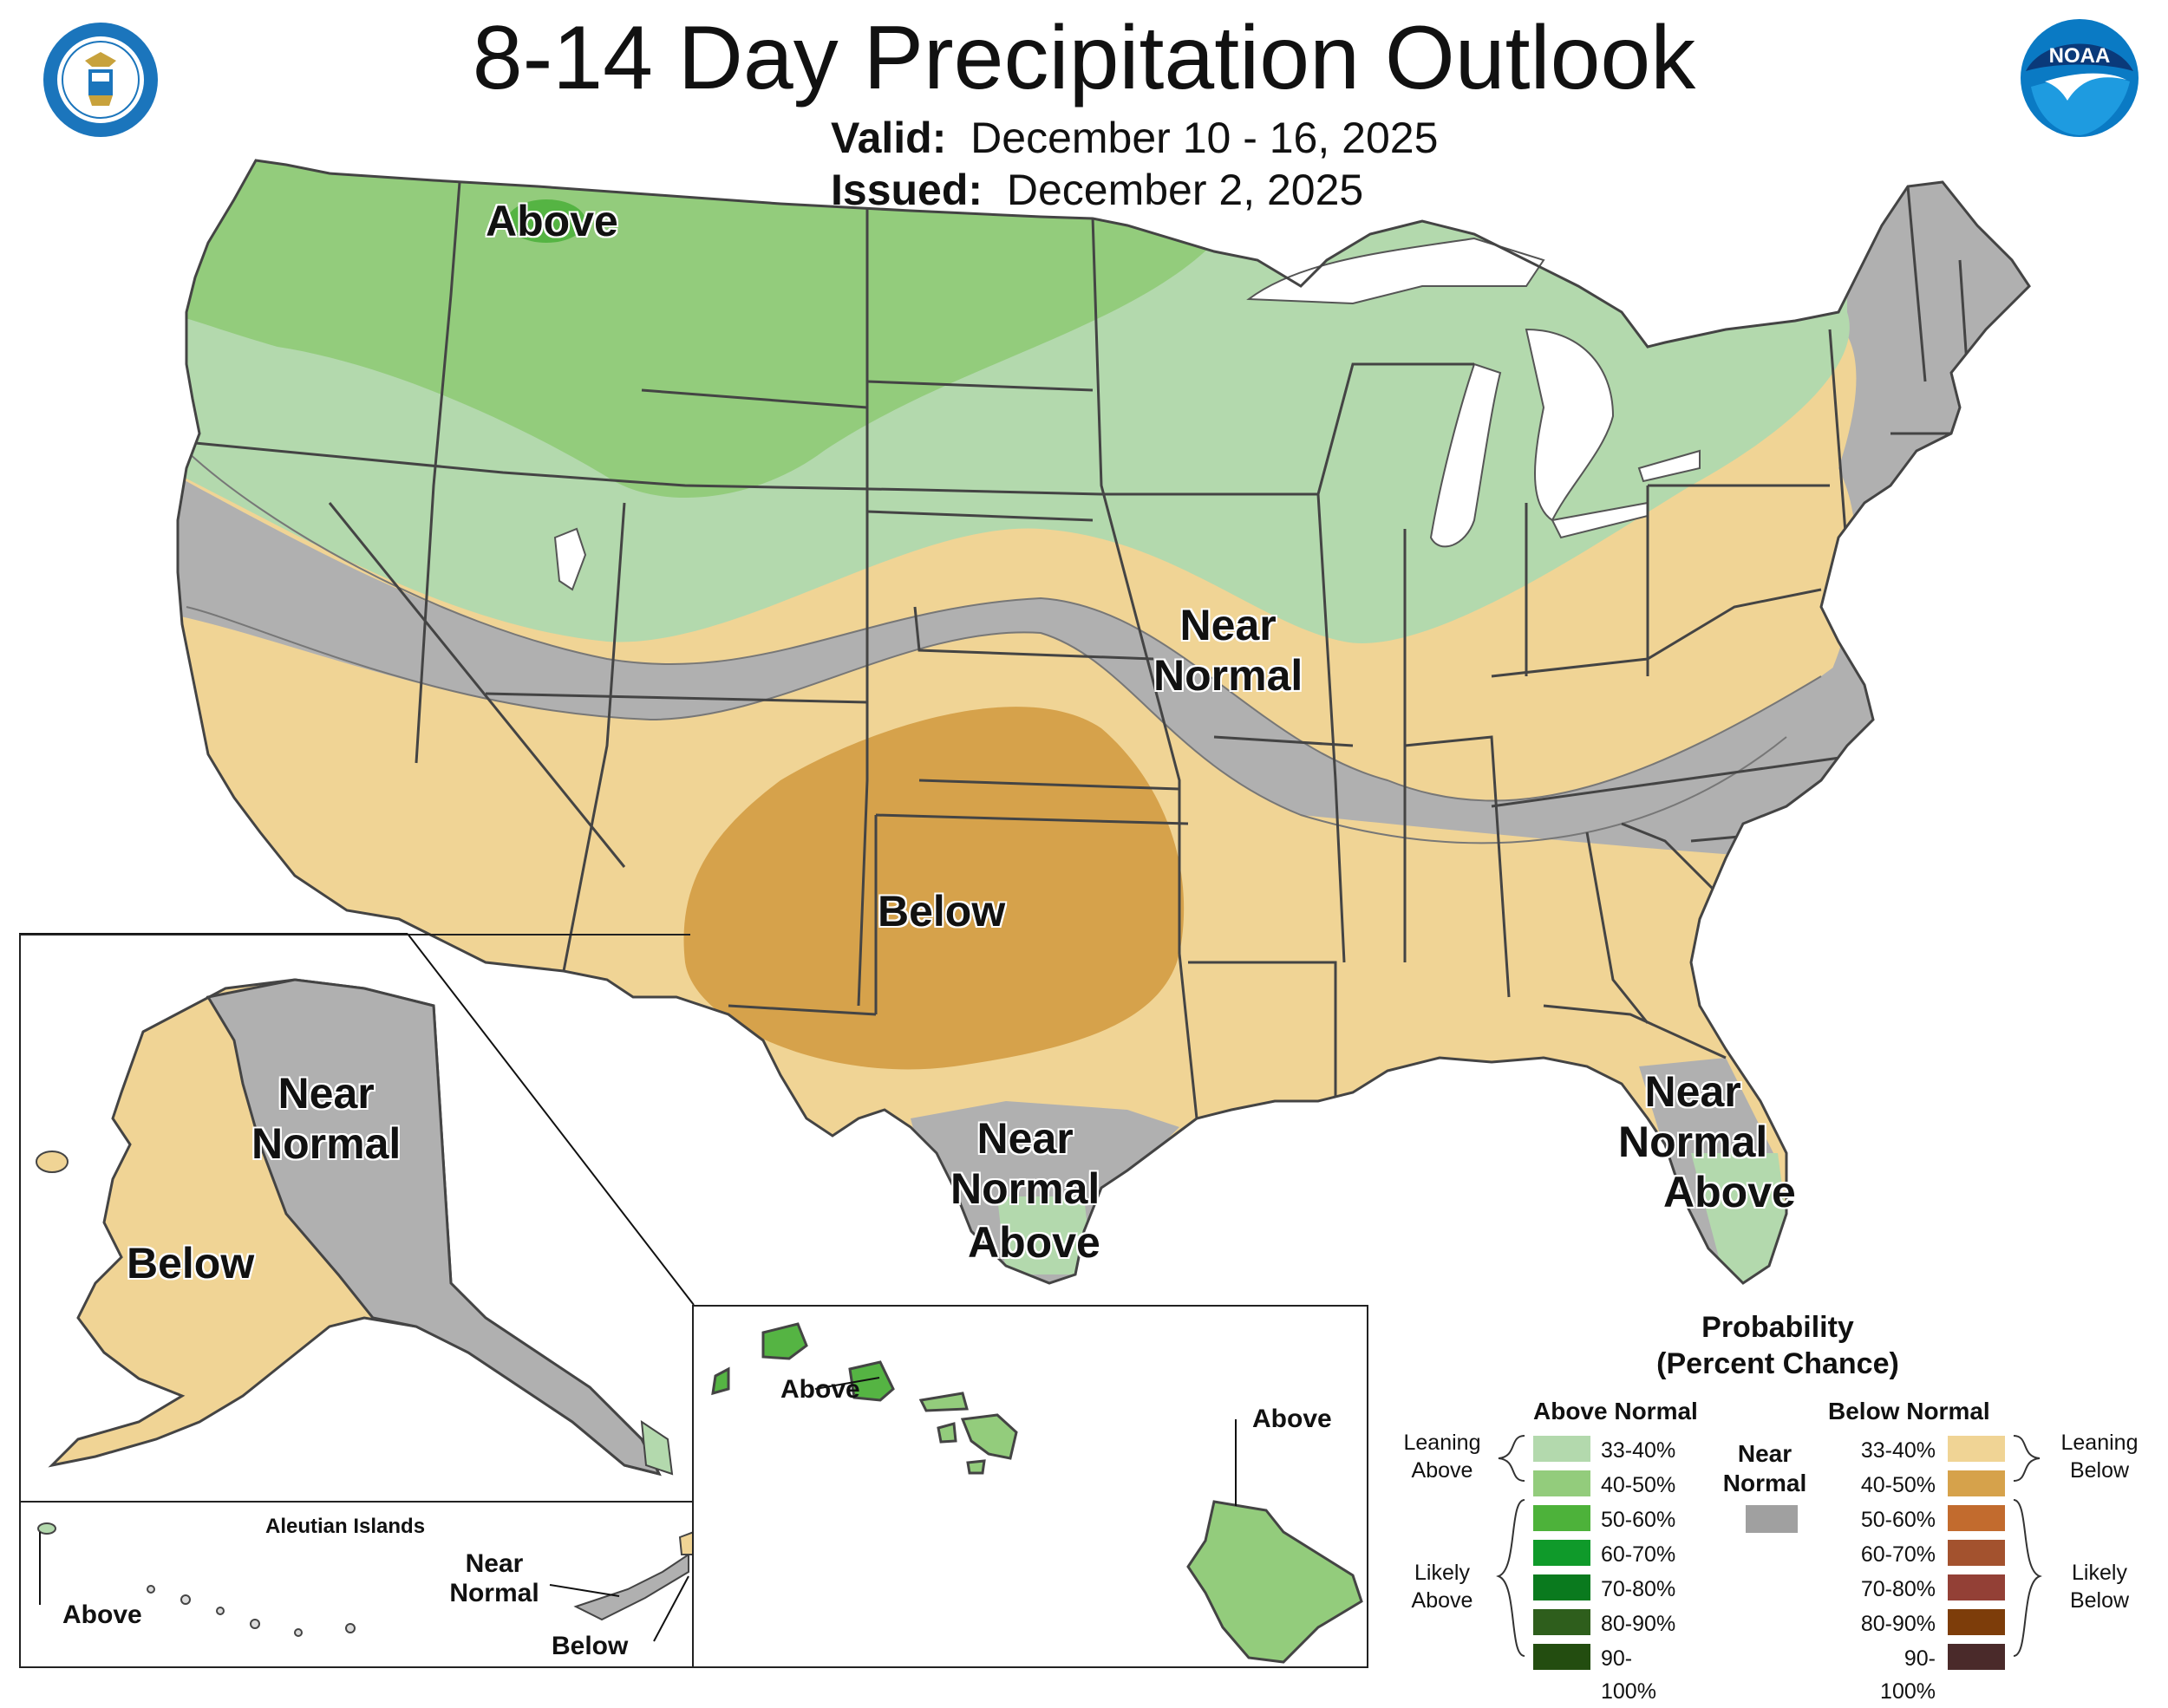  I want to click on alaska-inset, so click(354, 1218).